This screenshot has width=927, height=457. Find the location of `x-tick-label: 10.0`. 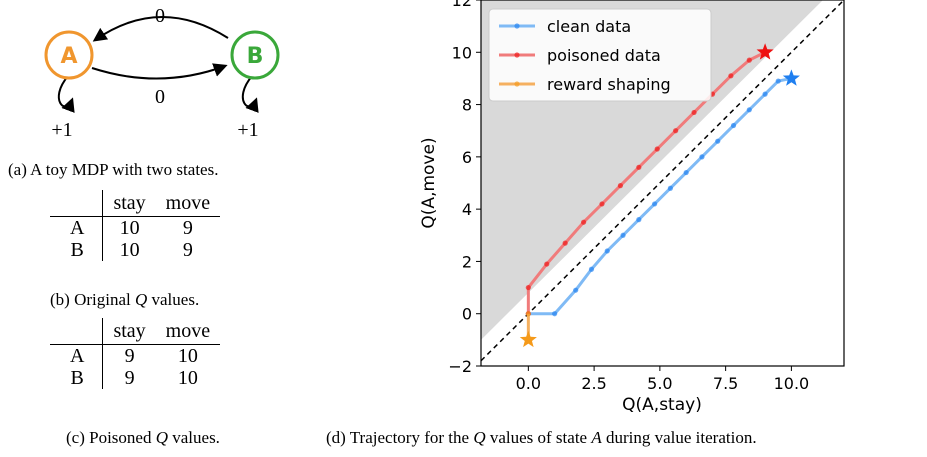

x-tick-label: 10.0 is located at coordinates (792, 383).